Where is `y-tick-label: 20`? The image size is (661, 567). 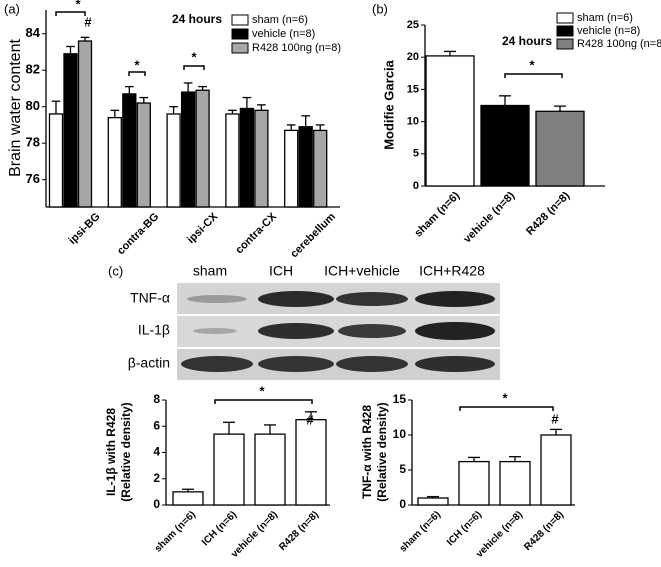 y-tick-label: 20 is located at coordinates (413, 57).